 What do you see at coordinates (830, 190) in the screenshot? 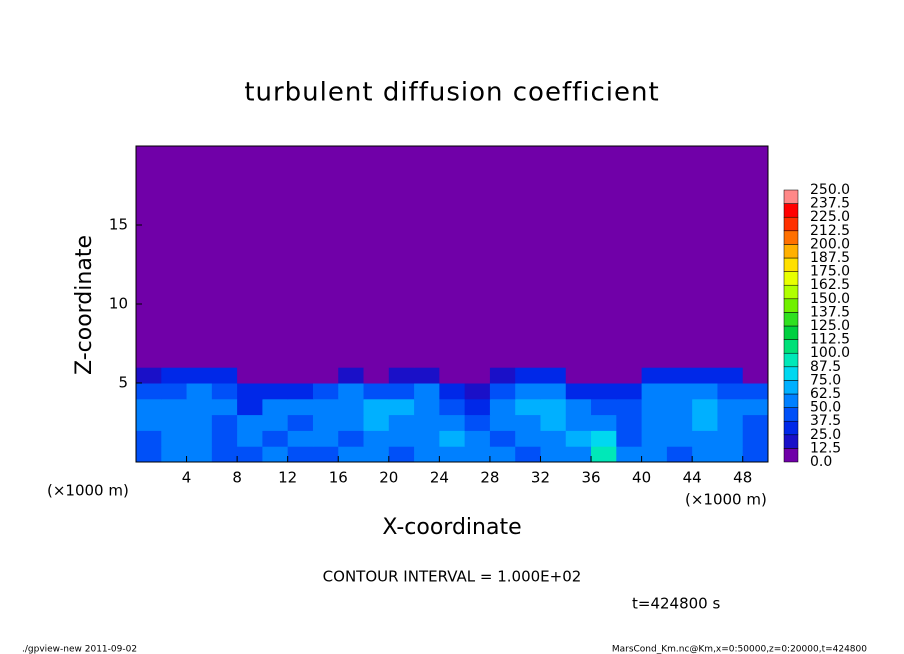
I see `colorbar-label: 250.0` at bounding box center [830, 190].